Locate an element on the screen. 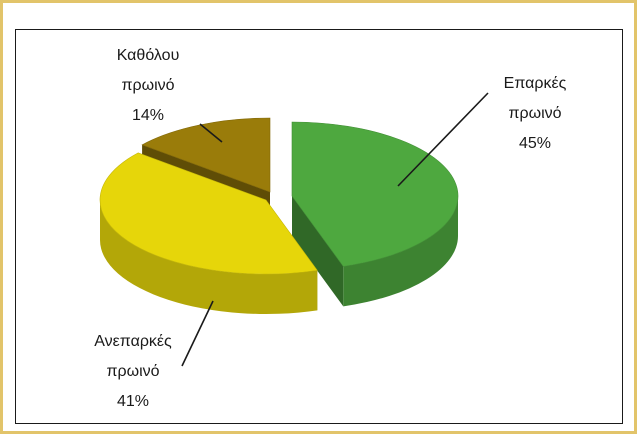  slice-2-top is located at coordinates (206, 155).